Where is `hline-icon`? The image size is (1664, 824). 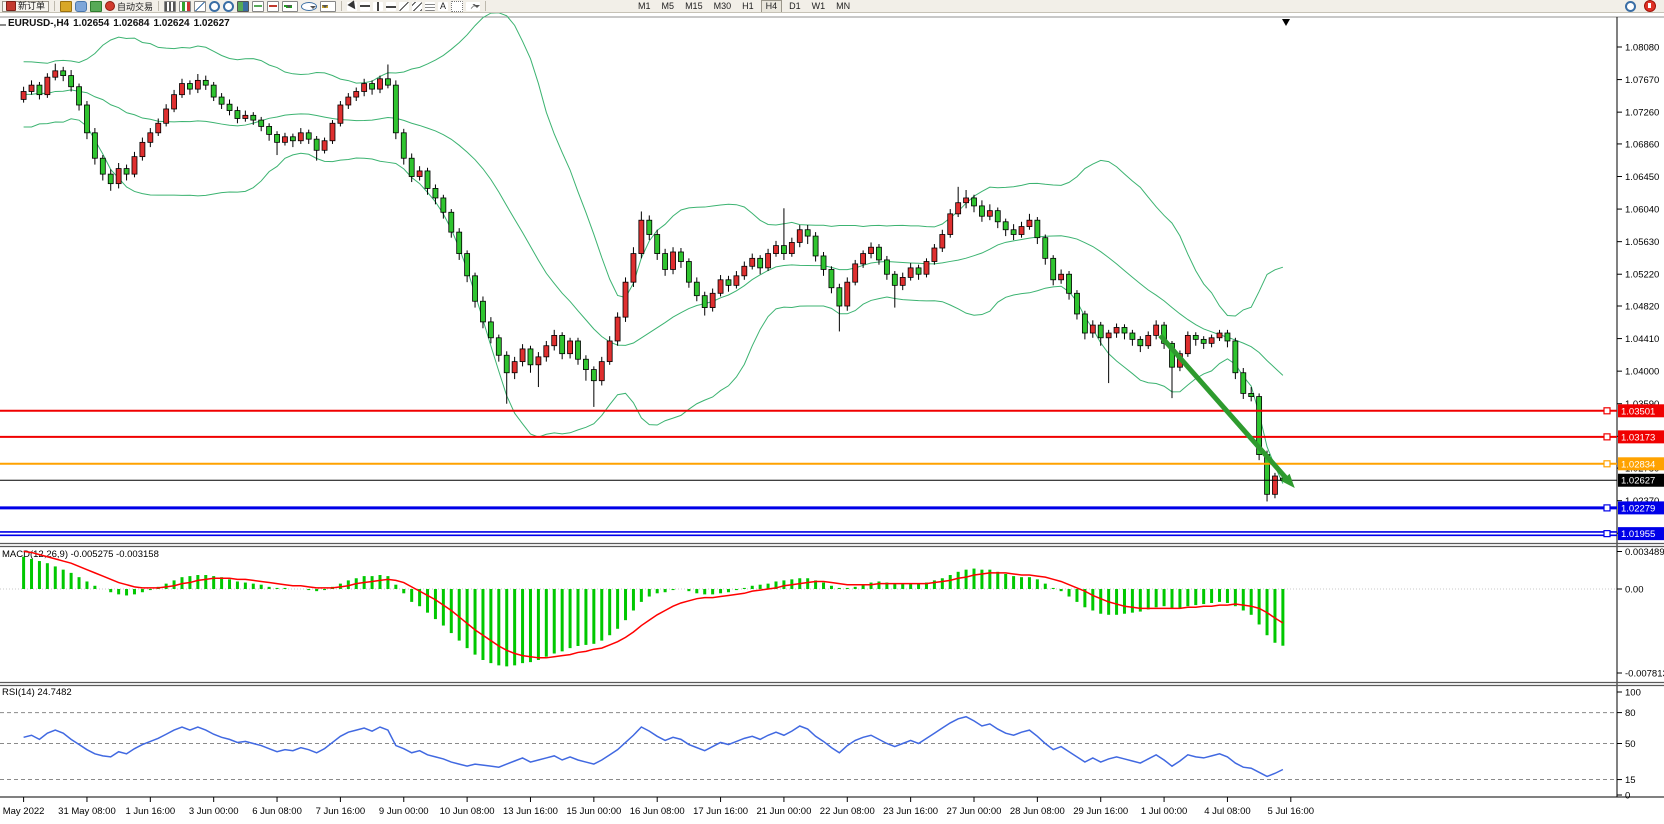
hline-icon is located at coordinates (391, 6).